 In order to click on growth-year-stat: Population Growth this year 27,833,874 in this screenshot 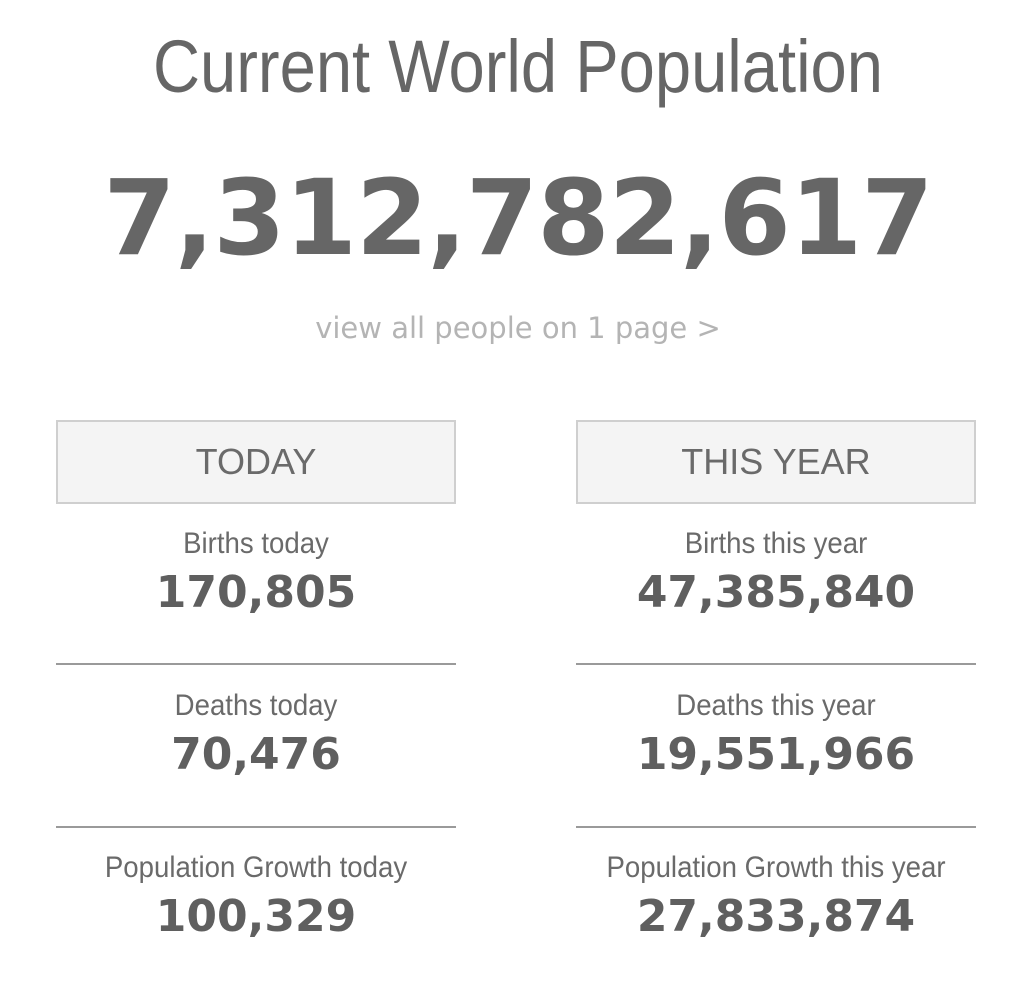, I will do `click(776, 896)`.